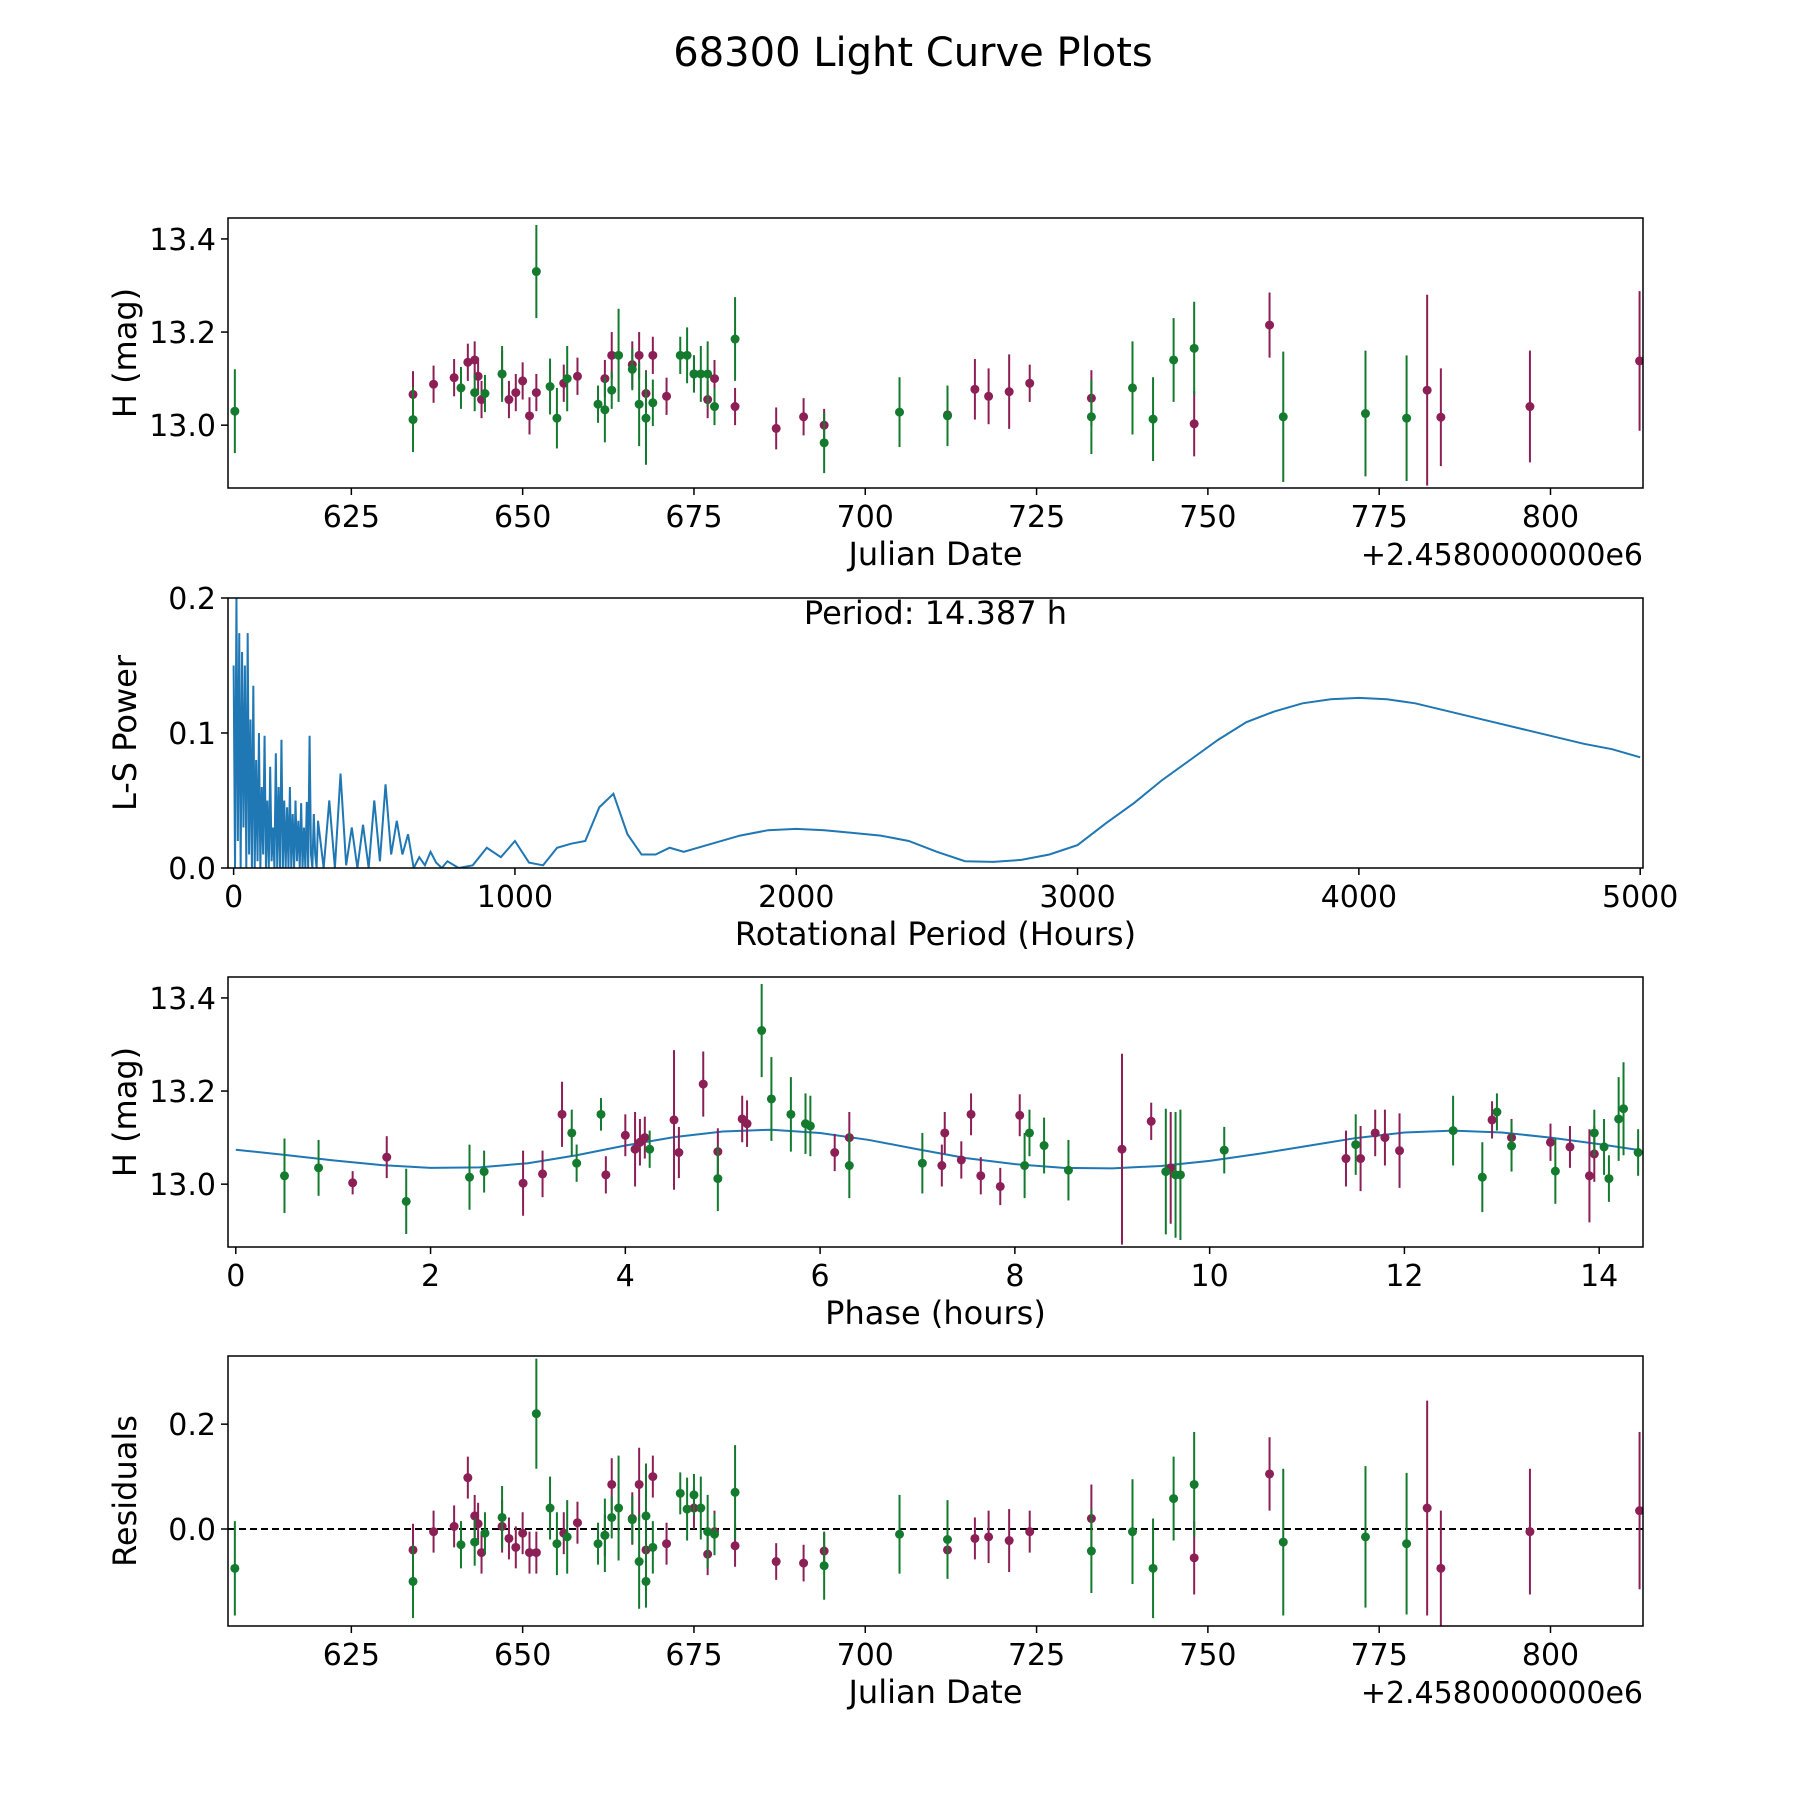  Describe the element at coordinates (820, 1276) in the screenshot. I see `x-tick-label: 6` at that location.